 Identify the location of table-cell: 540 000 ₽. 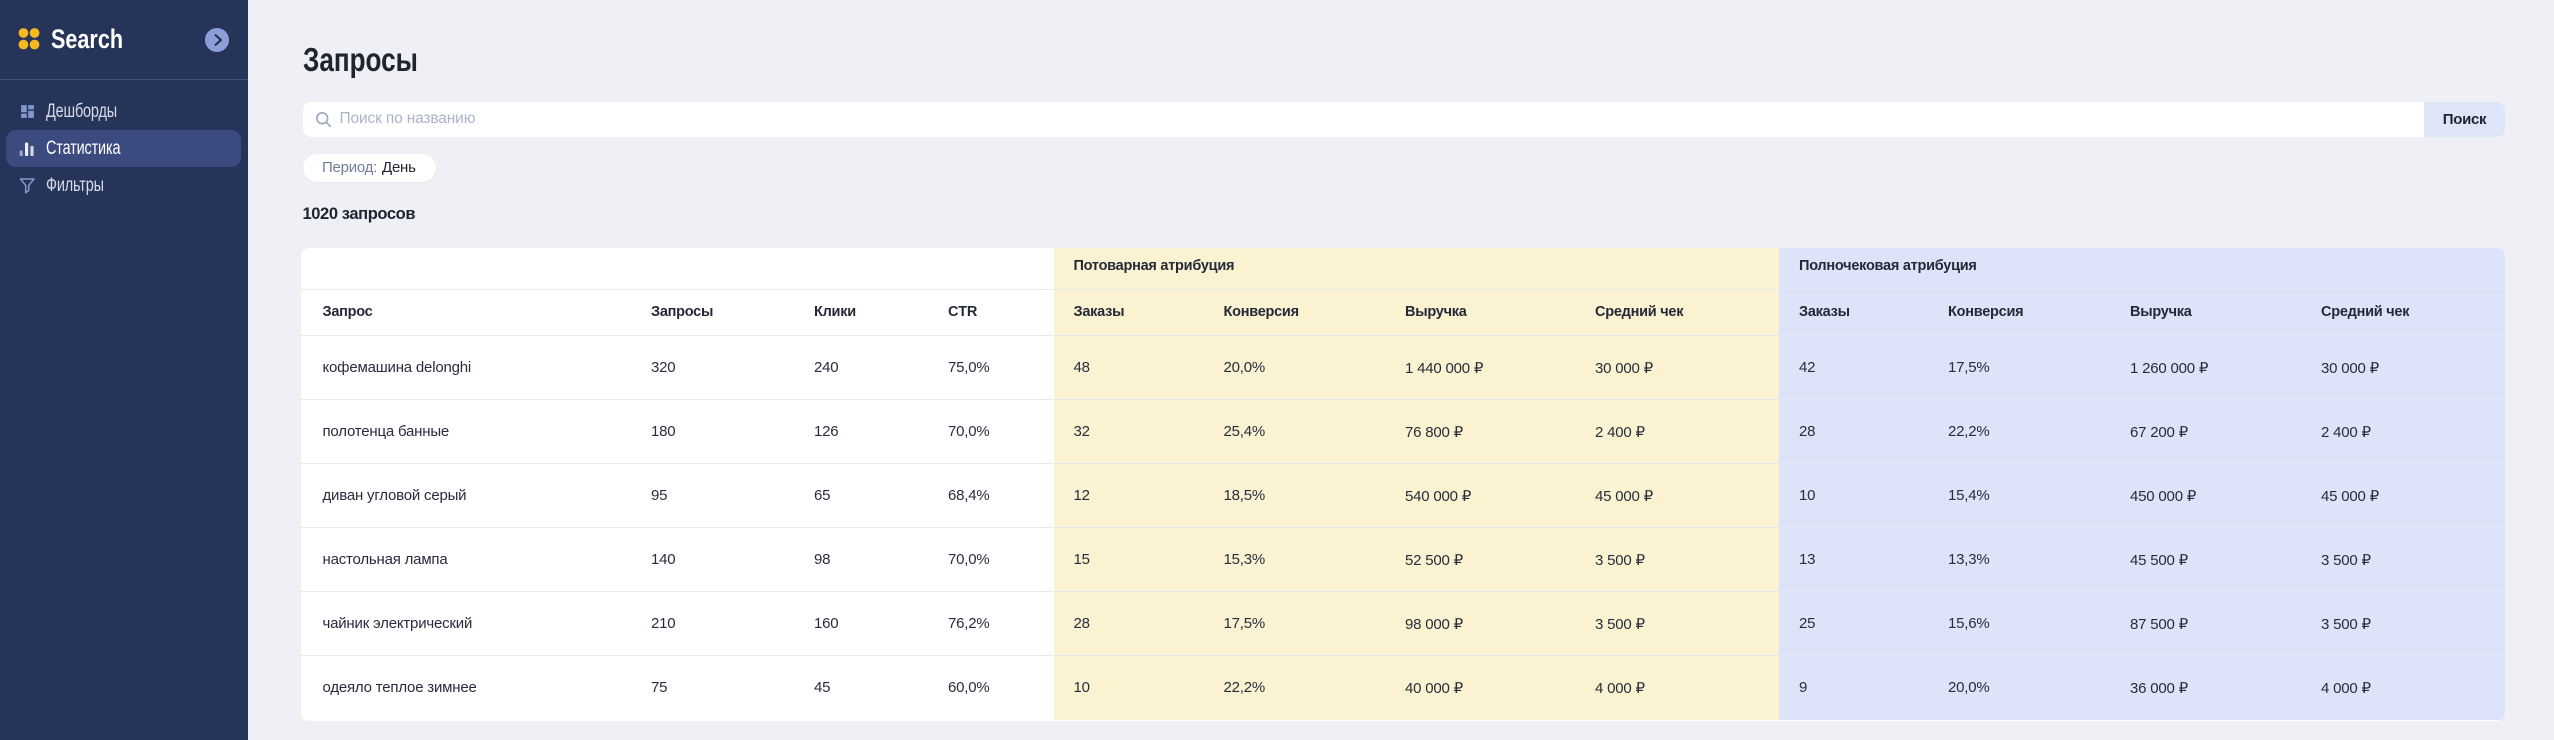
(1480, 495).